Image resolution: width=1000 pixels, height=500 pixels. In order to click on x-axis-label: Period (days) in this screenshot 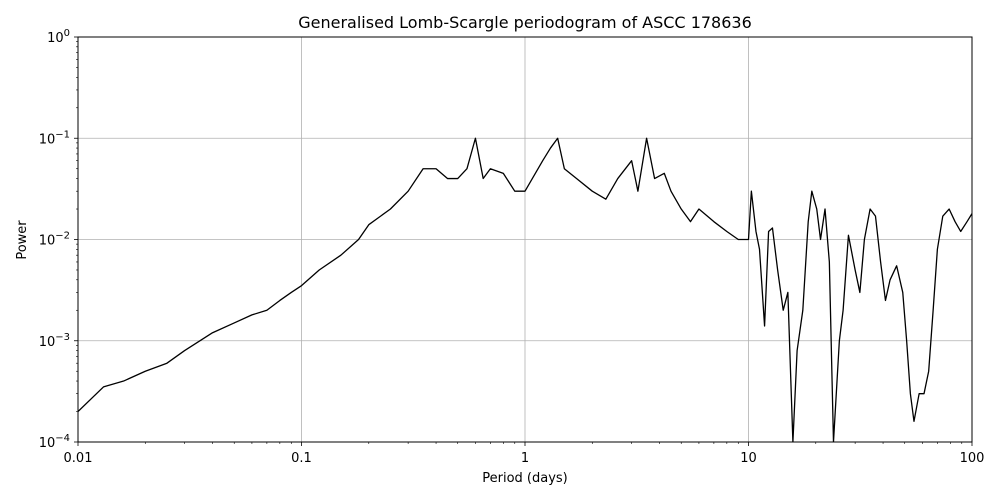, I will do `click(525, 478)`.